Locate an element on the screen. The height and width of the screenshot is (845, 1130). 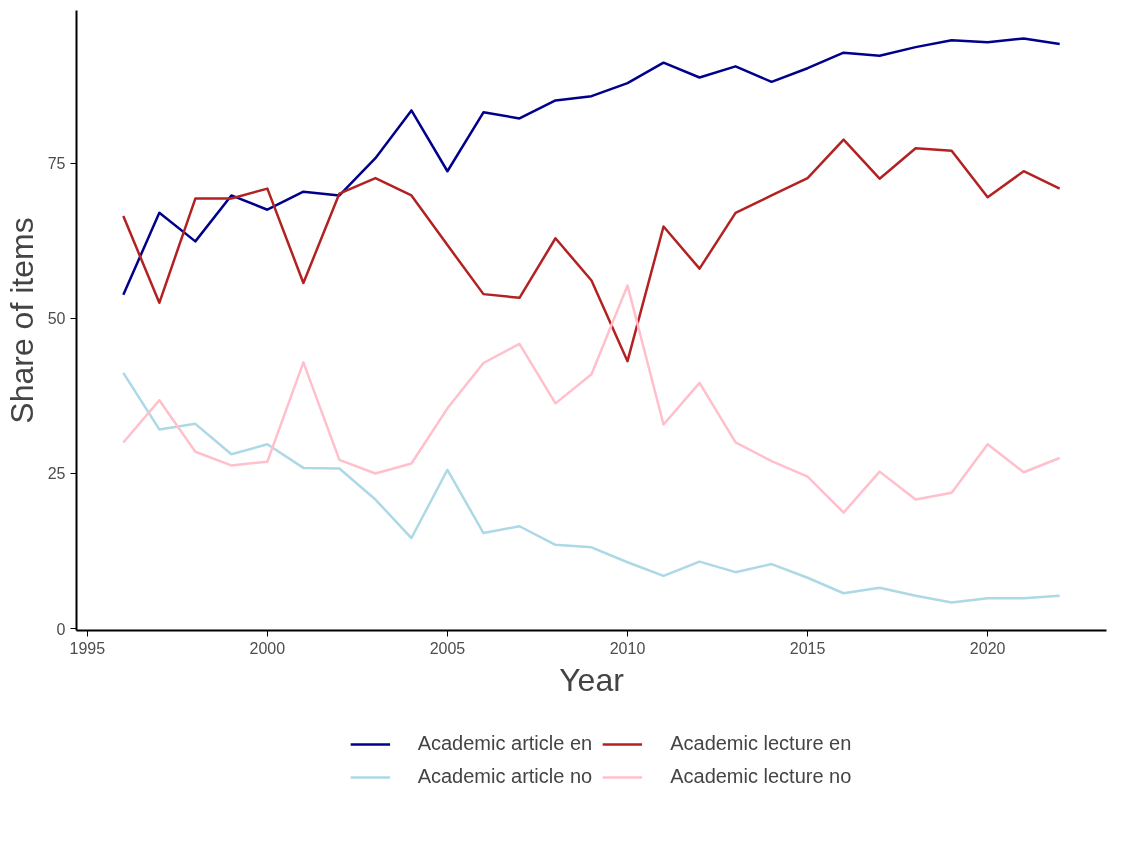
x-tick-label: 2000 is located at coordinates (267, 648).